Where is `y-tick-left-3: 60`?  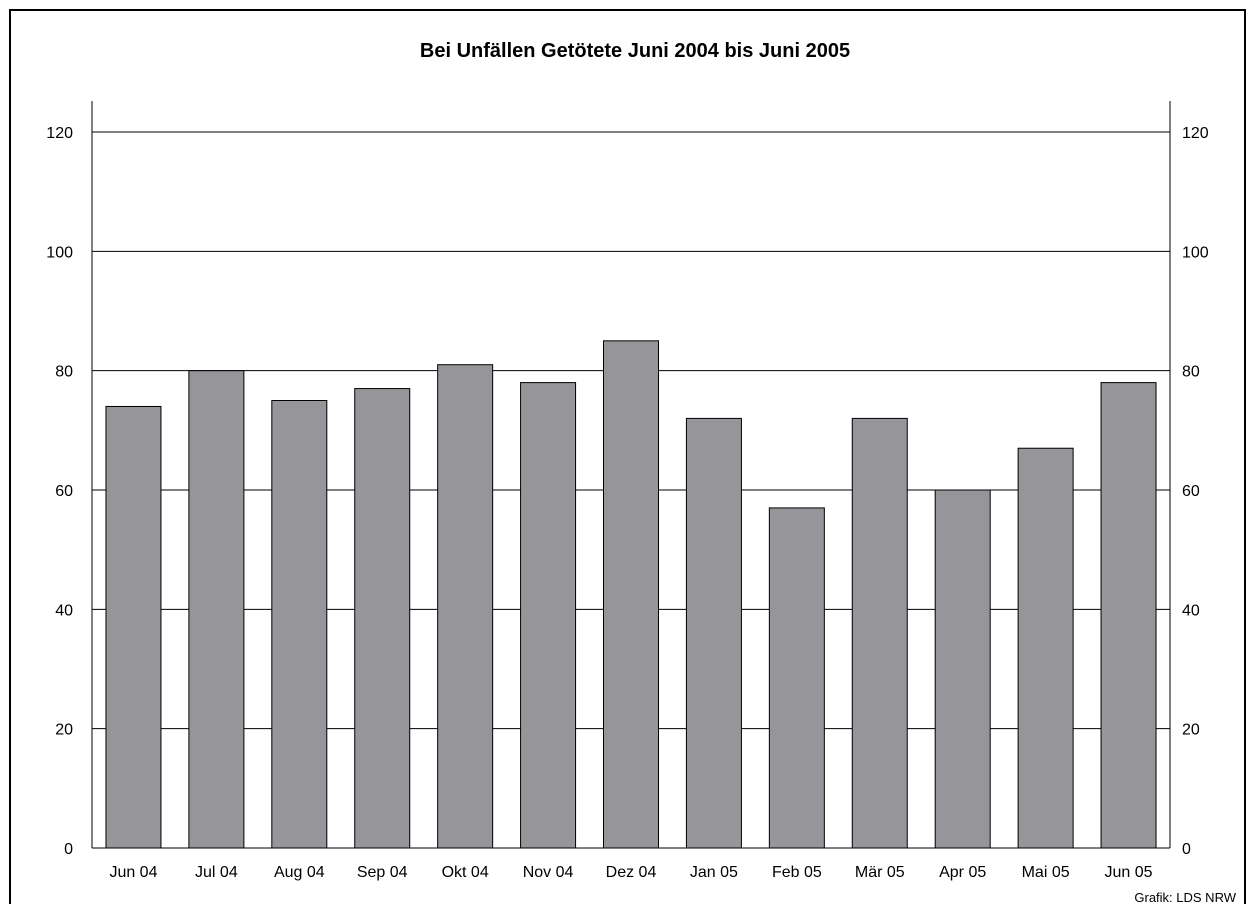 y-tick-left-3: 60 is located at coordinates (64, 491).